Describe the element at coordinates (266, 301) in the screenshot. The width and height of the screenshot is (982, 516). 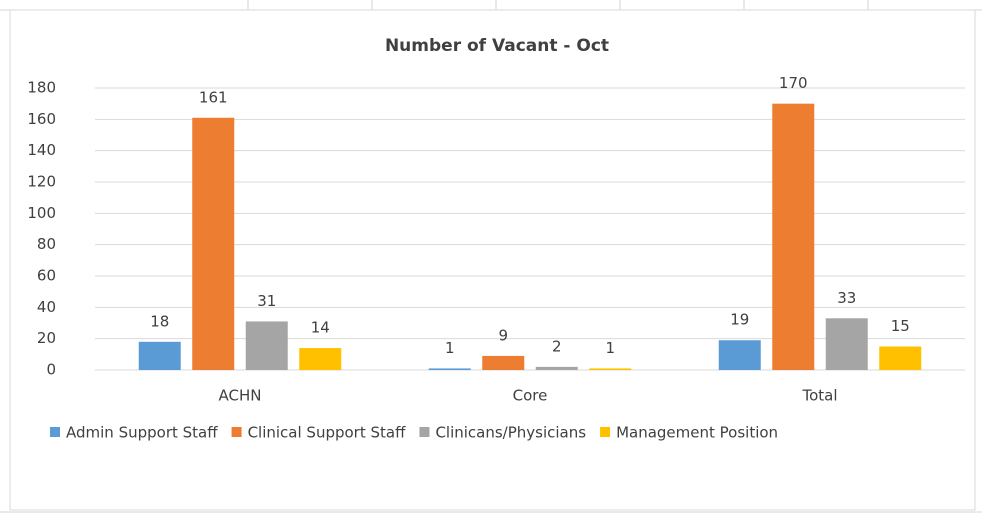
I see `data-label: 31` at that location.